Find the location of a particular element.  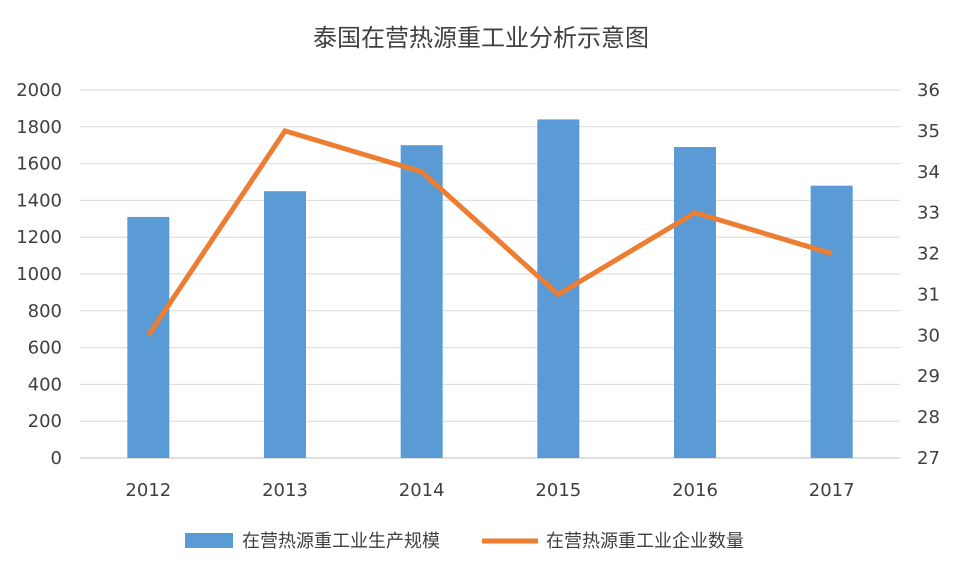

left-tick-label: 2000 is located at coordinates (39, 90).